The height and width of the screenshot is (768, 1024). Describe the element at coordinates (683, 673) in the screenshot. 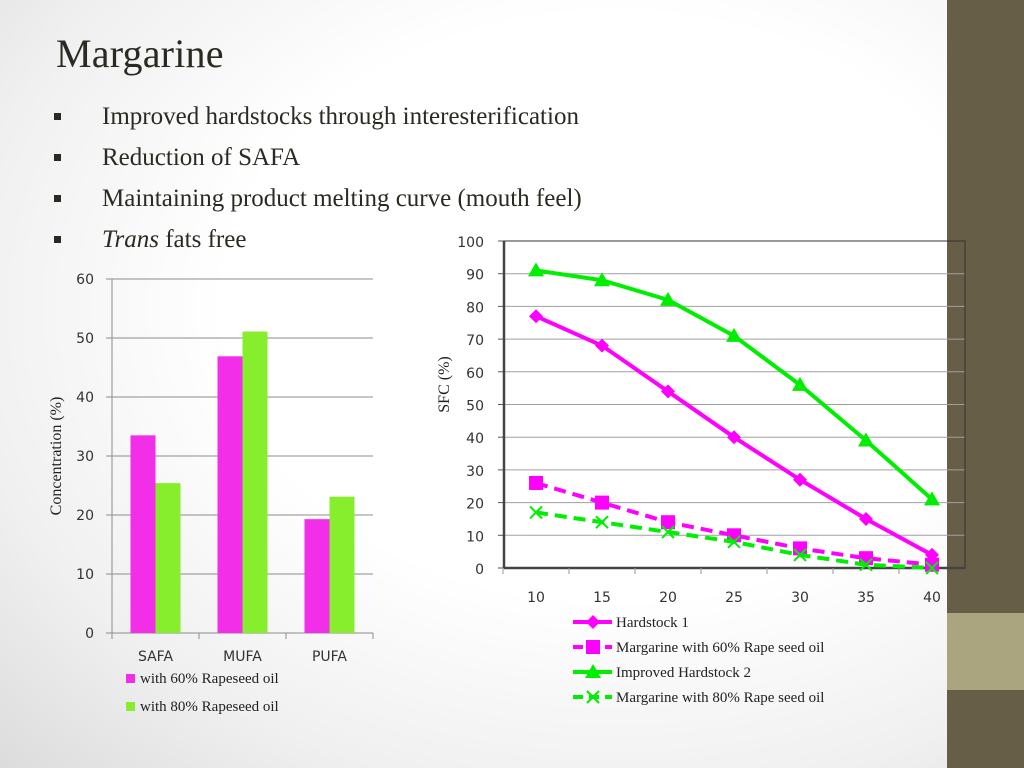

I see `legend-label: Improved Hardstock 2` at that location.